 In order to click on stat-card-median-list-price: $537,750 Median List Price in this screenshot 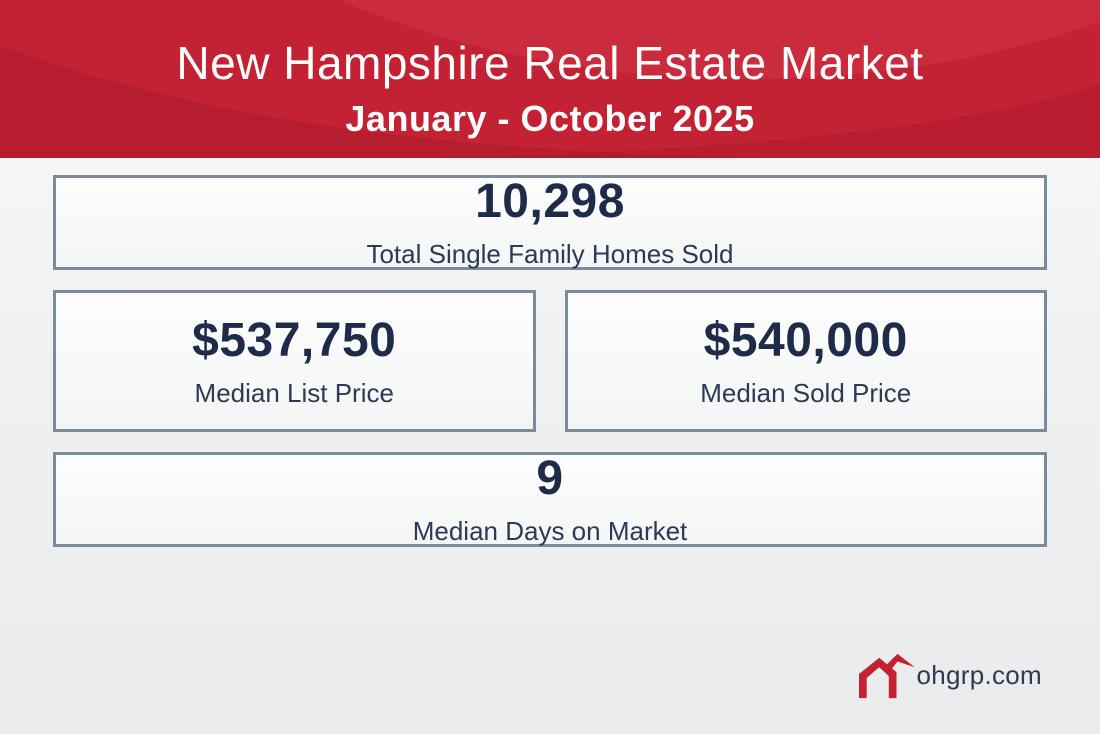, I will do `click(294, 361)`.